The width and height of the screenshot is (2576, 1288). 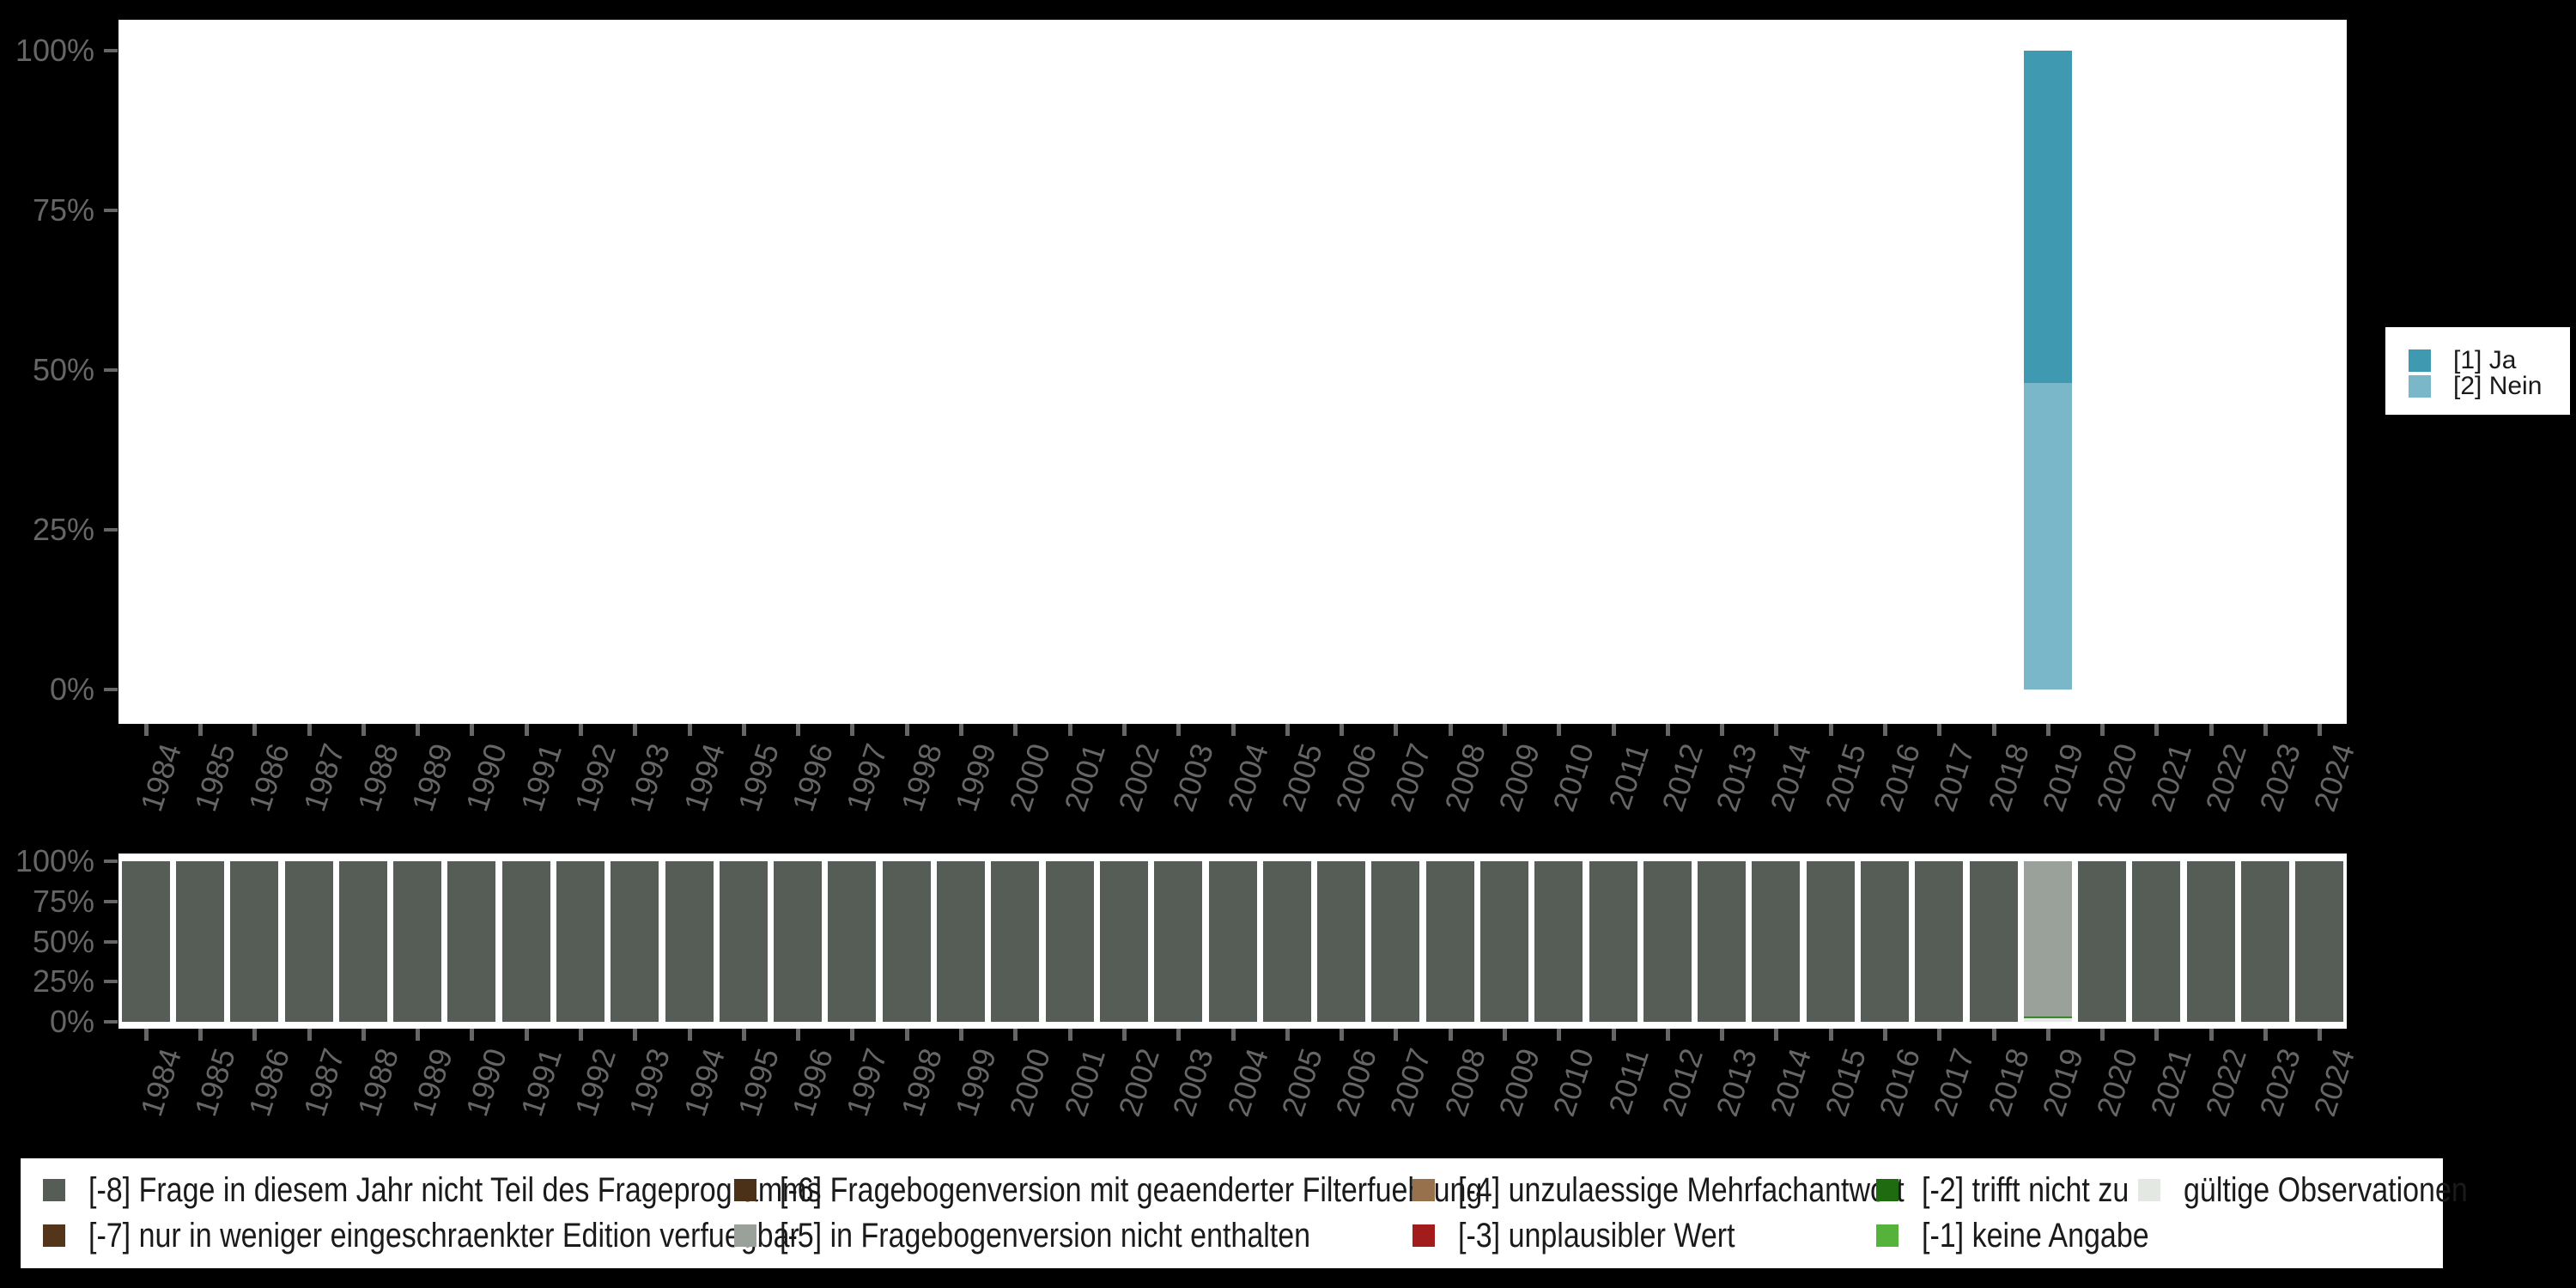 What do you see at coordinates (1138, 777) in the screenshot?
I see `x-axis-tick-label: 2002` at bounding box center [1138, 777].